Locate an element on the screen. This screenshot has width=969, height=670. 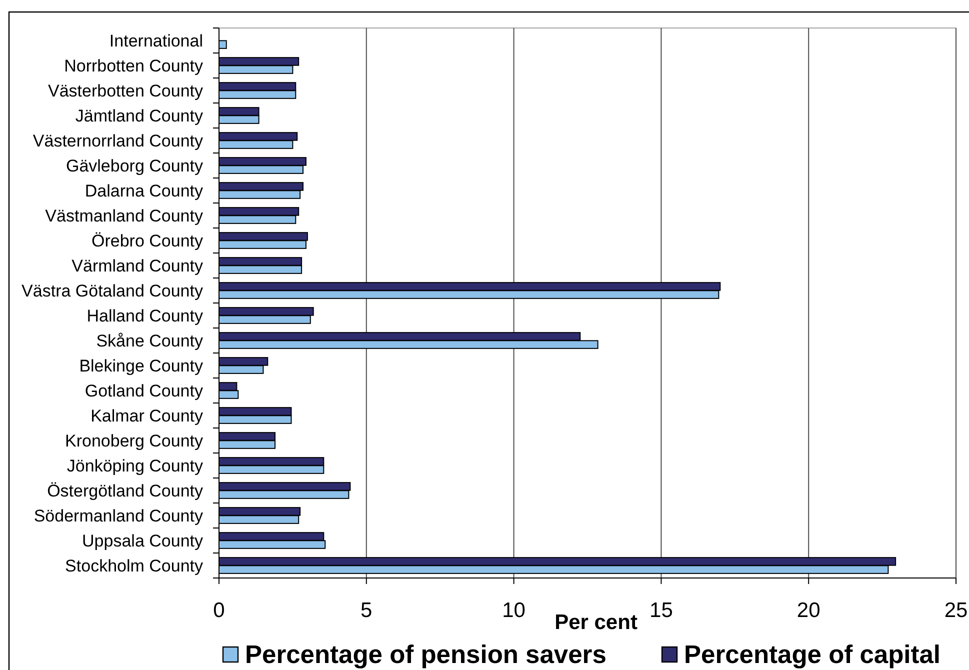
y-tick-label: International is located at coordinates (156, 40).